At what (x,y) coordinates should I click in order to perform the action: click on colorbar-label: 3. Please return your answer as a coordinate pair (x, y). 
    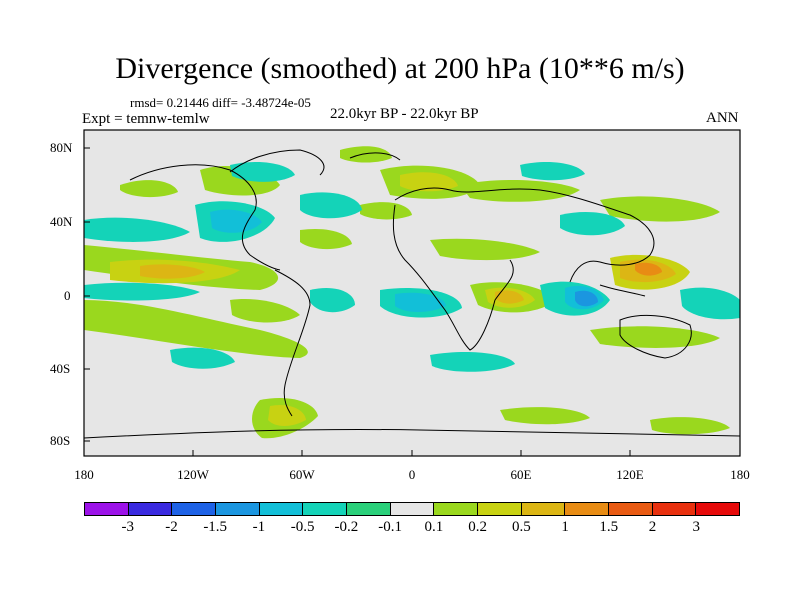
    Looking at the image, I should click on (696, 527).